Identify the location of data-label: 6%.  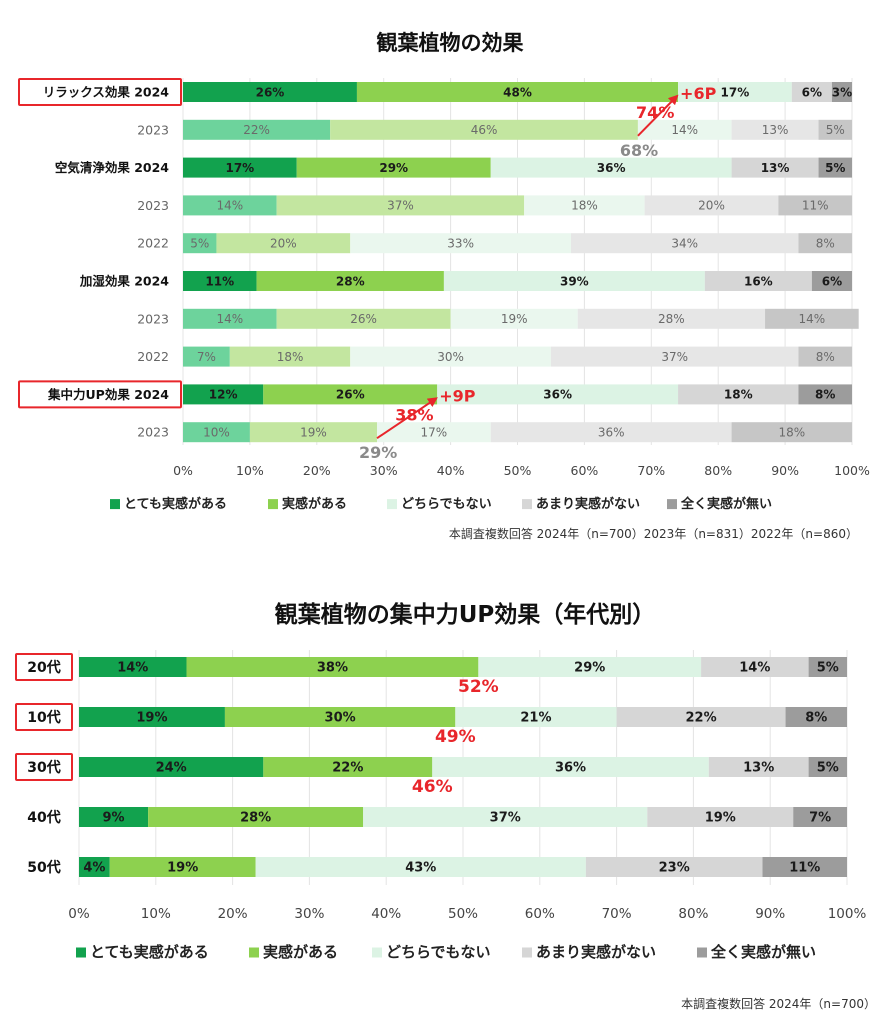
(812, 92).